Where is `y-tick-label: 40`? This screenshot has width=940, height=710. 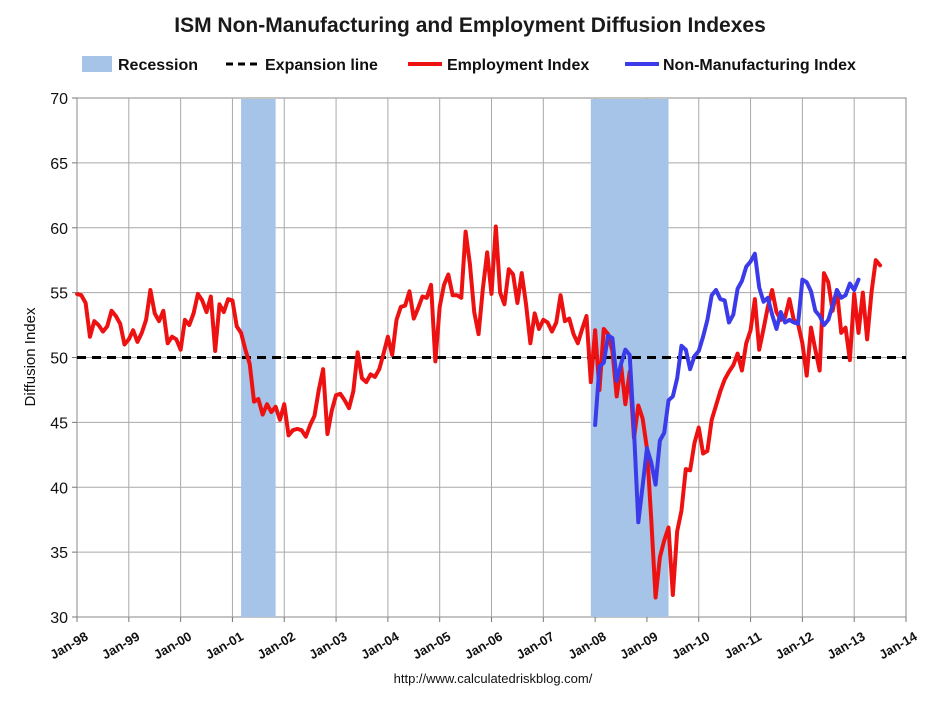 y-tick-label: 40 is located at coordinates (59, 488).